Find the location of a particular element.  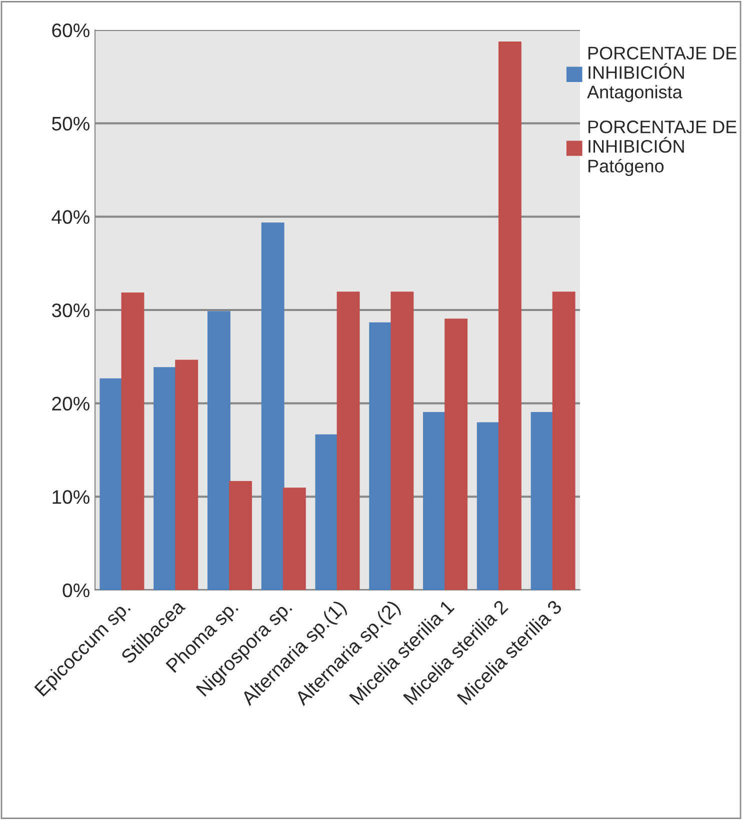

y-tick-label: 20% is located at coordinates (71, 403).